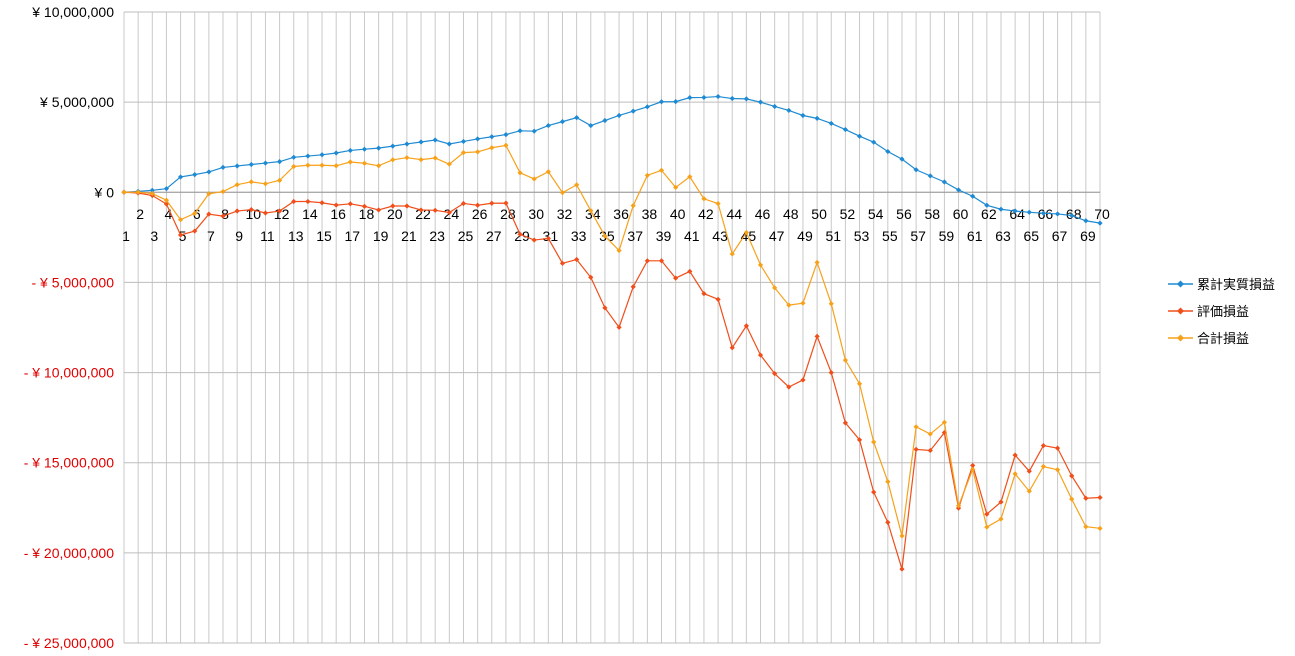 The image size is (1295, 656). What do you see at coordinates (650, 214) in the screenshot?
I see `x-tick-label: 38` at bounding box center [650, 214].